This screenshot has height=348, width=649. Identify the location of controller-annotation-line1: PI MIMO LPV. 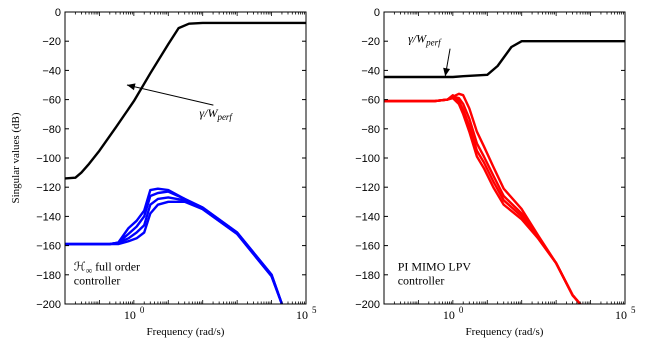
(435, 266).